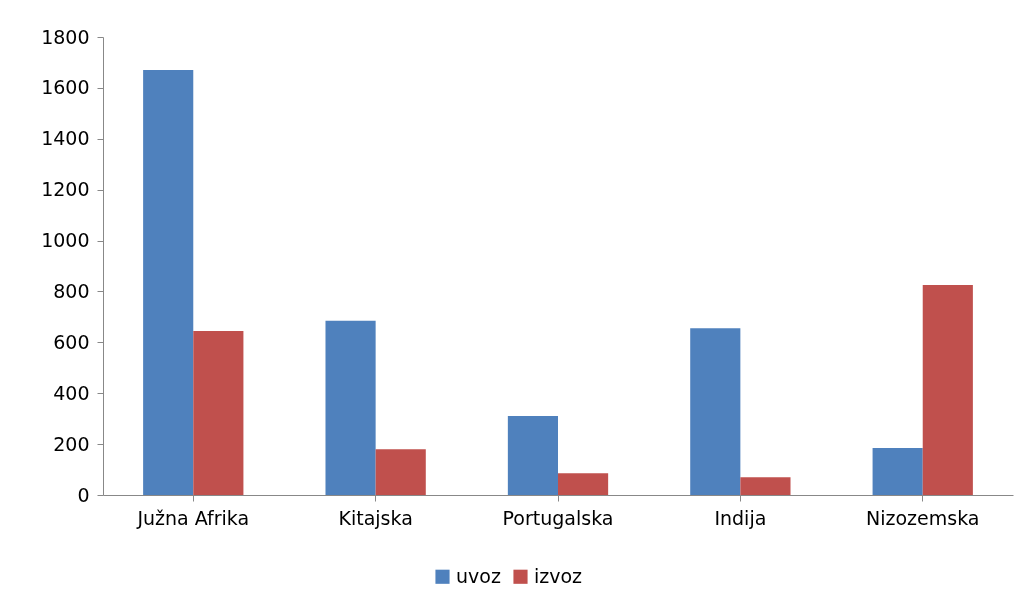 Image resolution: width=1032 pixels, height=612 pixels. Describe the element at coordinates (65, 87) in the screenshot. I see `y-tick-label: 1600` at that location.